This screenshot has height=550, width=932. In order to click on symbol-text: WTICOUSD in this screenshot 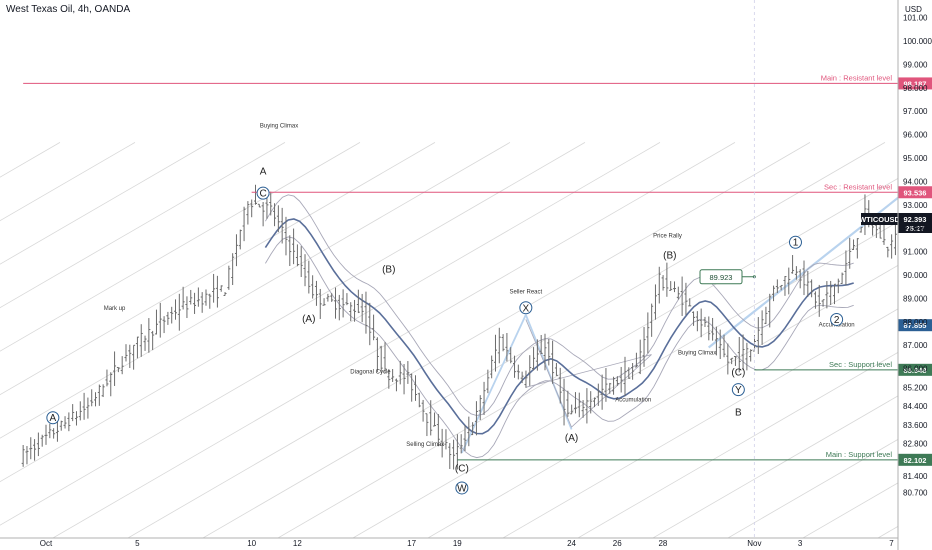, I will do `click(879, 219)`.